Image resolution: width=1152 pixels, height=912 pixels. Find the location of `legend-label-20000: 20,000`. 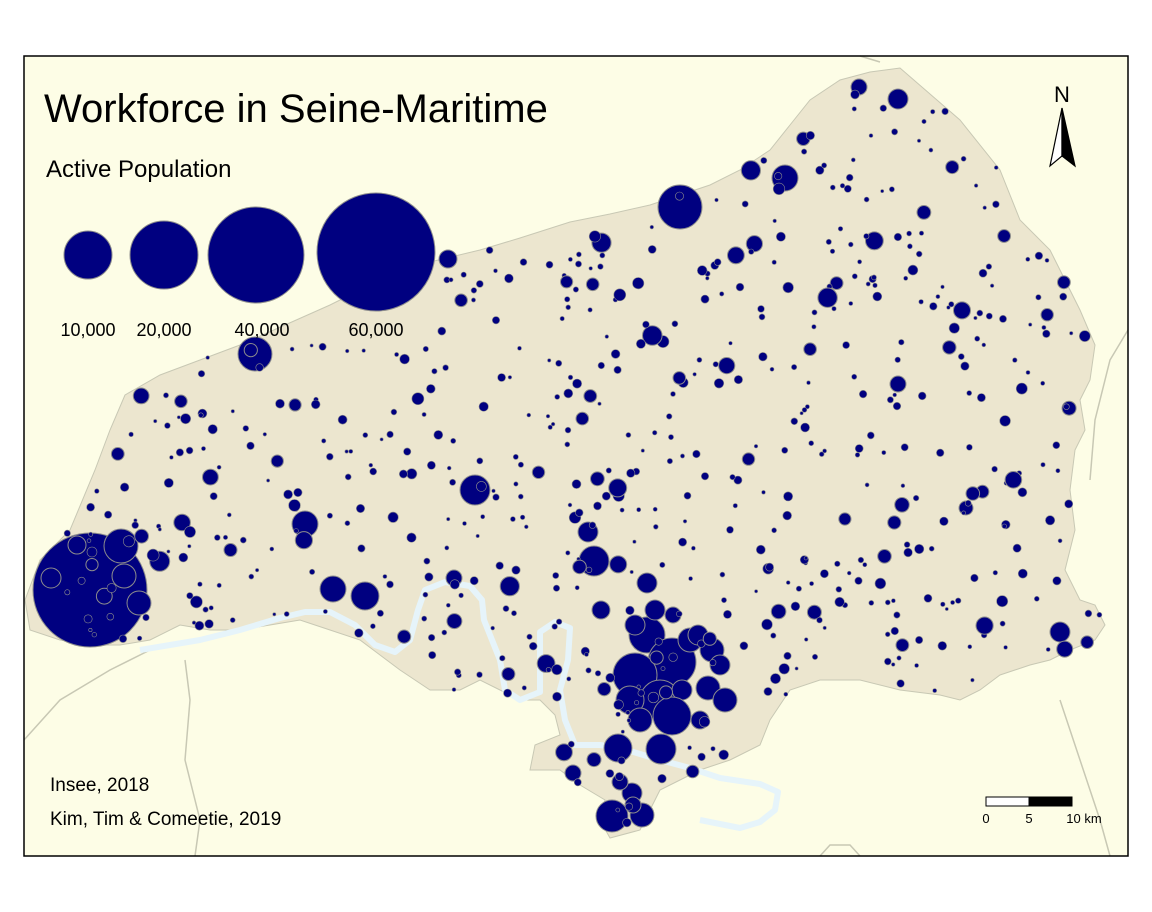

legend-label-20000: 20,000 is located at coordinates (163, 330).